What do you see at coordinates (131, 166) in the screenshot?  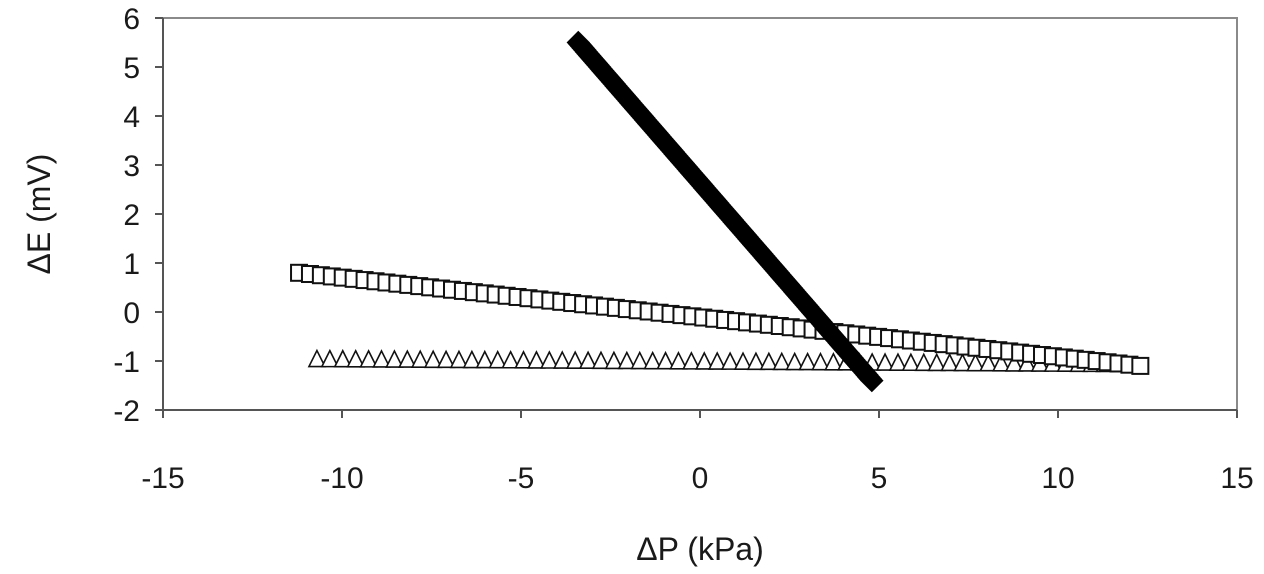 I see `y-tick-label: 3` at bounding box center [131, 166].